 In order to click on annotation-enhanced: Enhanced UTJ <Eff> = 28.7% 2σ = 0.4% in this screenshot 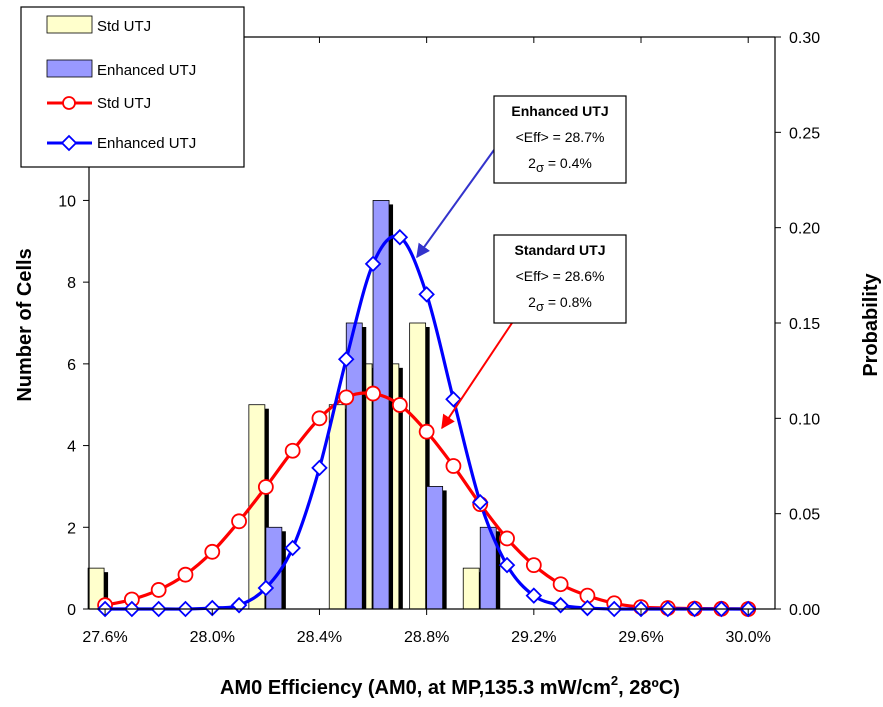, I will do `click(521, 177)`.